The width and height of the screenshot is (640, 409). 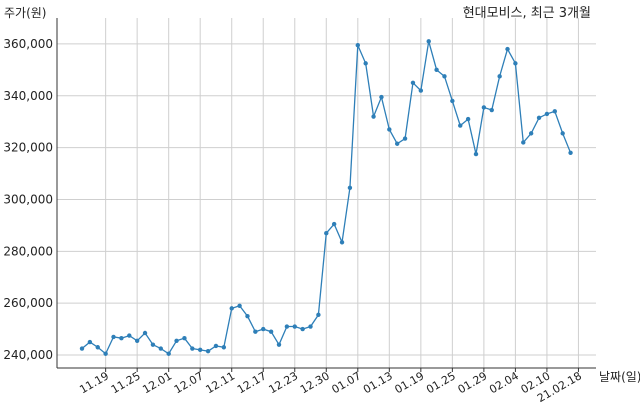 I want to click on x-tick-label: 12.30, so click(x=315, y=382).